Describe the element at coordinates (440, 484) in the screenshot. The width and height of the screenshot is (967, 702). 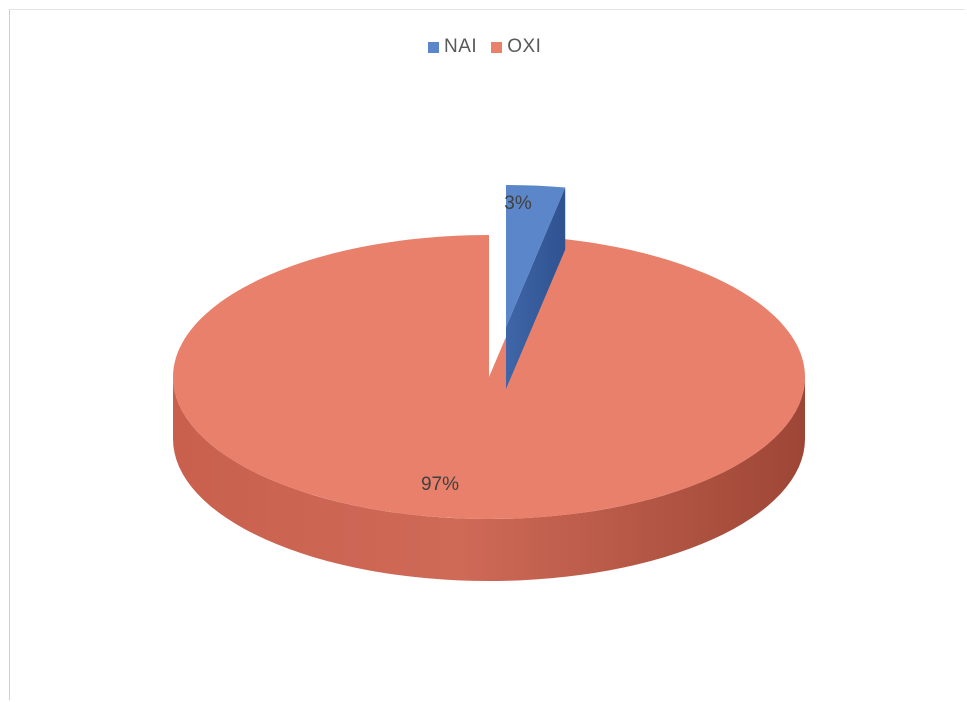
I see `data-label-oxi: 97%` at that location.